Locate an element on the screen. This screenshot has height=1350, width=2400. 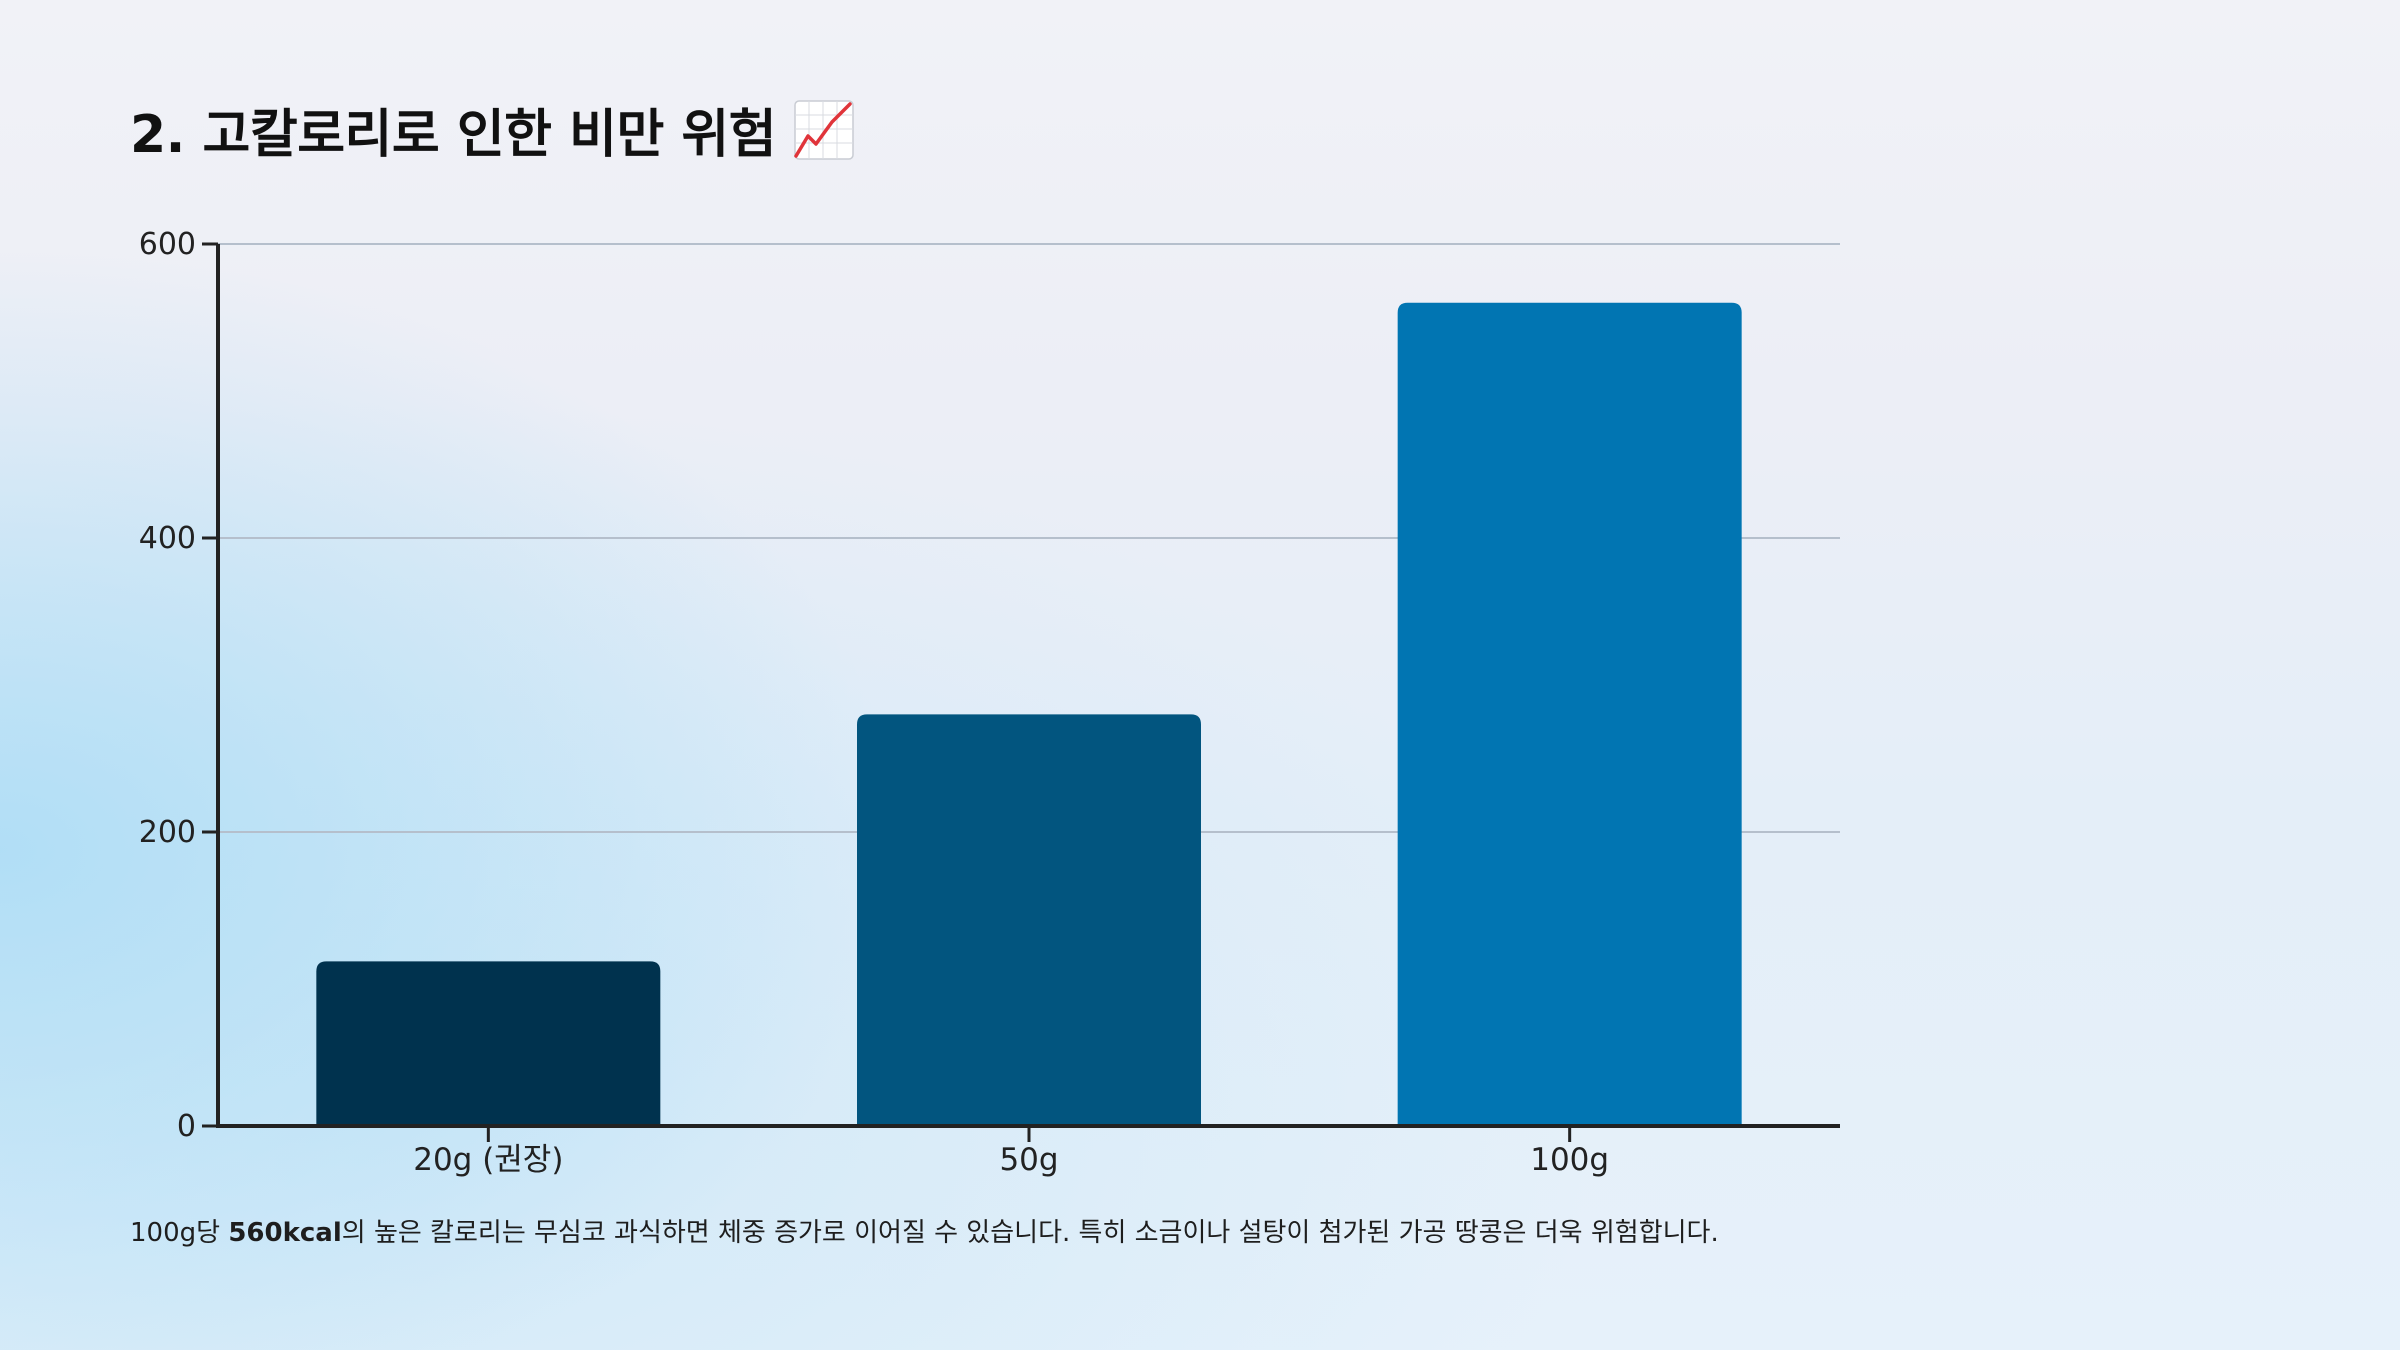
x-tick-label: 20g (권장) is located at coordinates (488, 1160).